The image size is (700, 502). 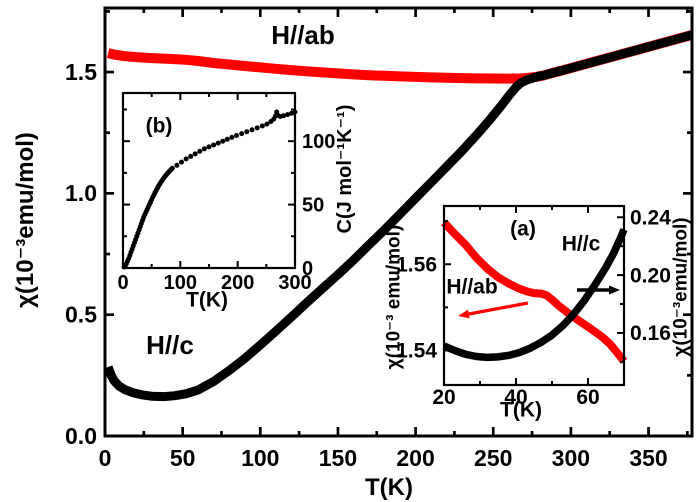 I want to click on hc-inset-curve, so click(x=535, y=295).